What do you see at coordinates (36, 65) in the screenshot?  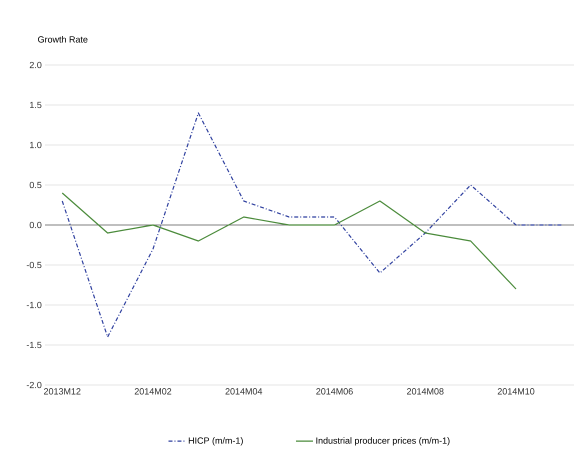 I see `y-tick-label: 2.0` at bounding box center [36, 65].